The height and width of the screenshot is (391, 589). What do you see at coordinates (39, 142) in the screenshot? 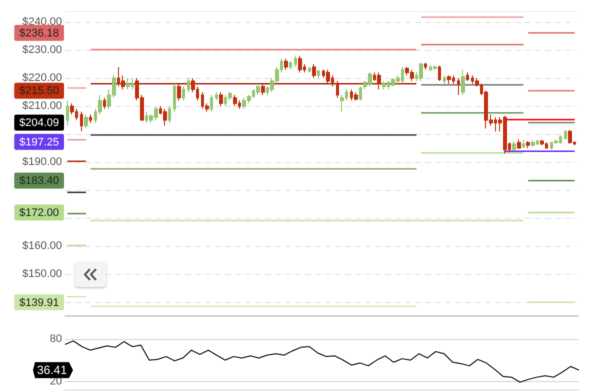
I see `y2-tick-label: $197.25` at bounding box center [39, 142].